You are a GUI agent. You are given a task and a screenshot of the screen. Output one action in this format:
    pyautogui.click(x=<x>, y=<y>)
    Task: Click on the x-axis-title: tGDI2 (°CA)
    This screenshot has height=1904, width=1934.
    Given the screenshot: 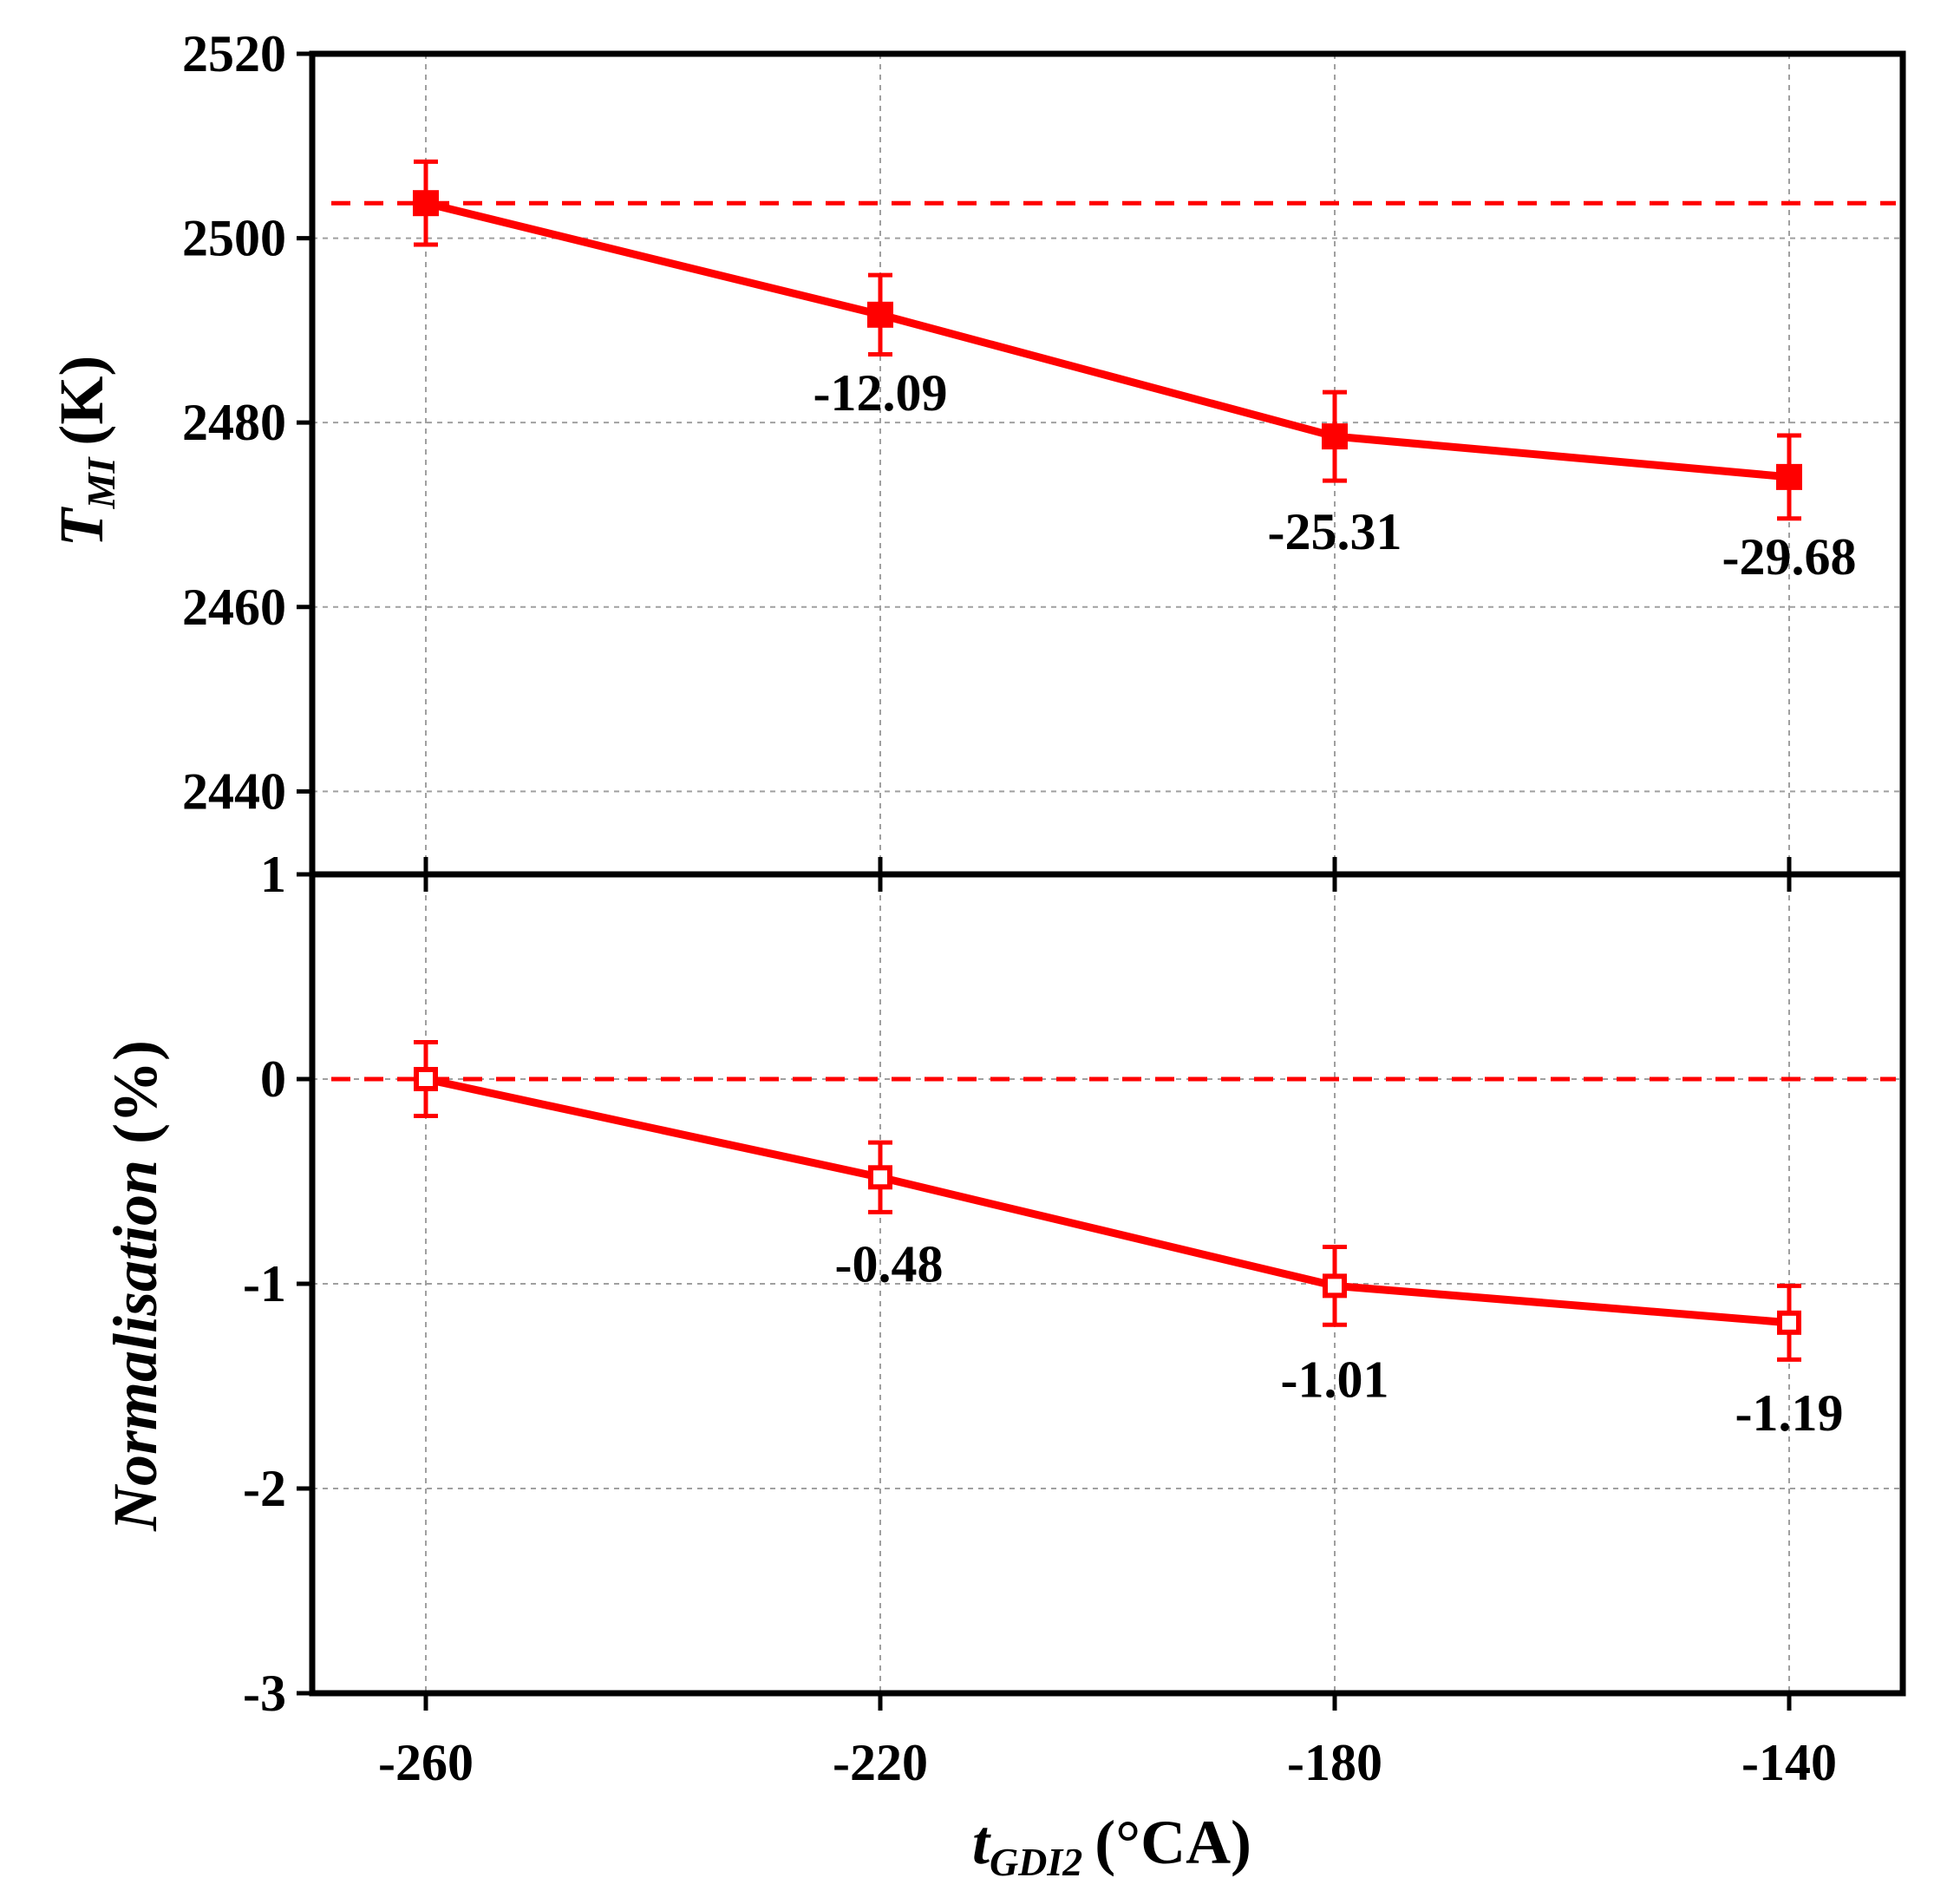 What is the action you would take?
    pyautogui.click(x=1111, y=1846)
    